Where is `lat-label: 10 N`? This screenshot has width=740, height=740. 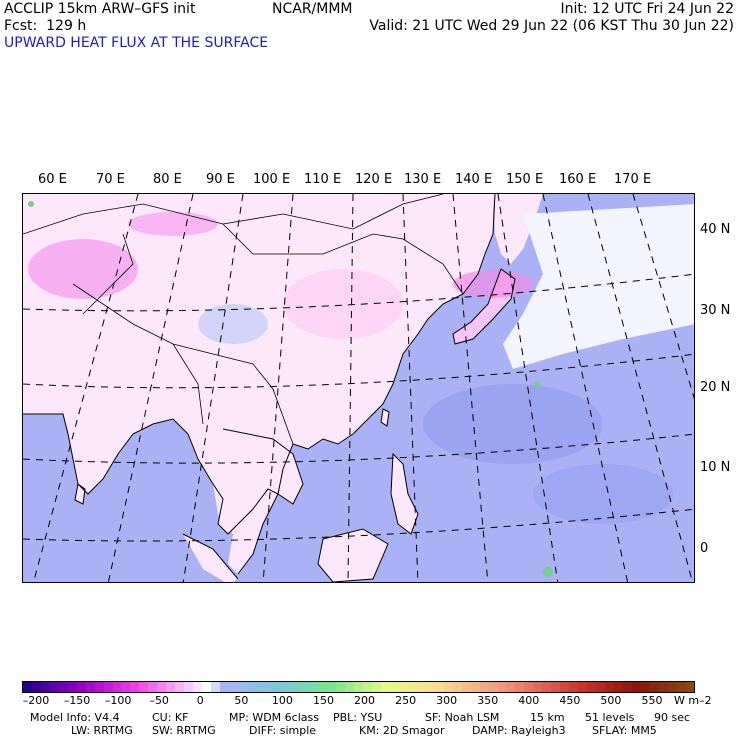
lat-label: 10 N is located at coordinates (715, 467).